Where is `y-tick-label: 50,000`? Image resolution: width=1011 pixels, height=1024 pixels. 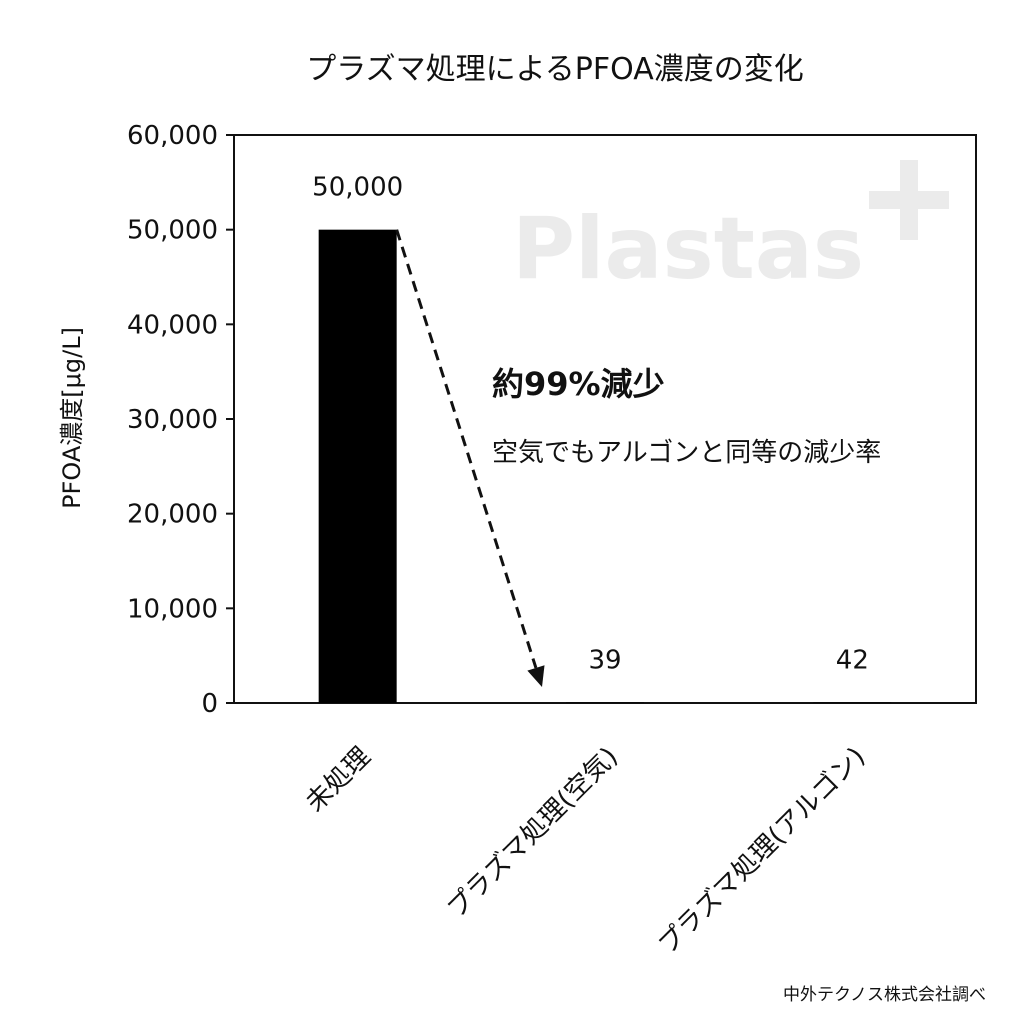
y-tick-label: 50,000 is located at coordinates (172, 231).